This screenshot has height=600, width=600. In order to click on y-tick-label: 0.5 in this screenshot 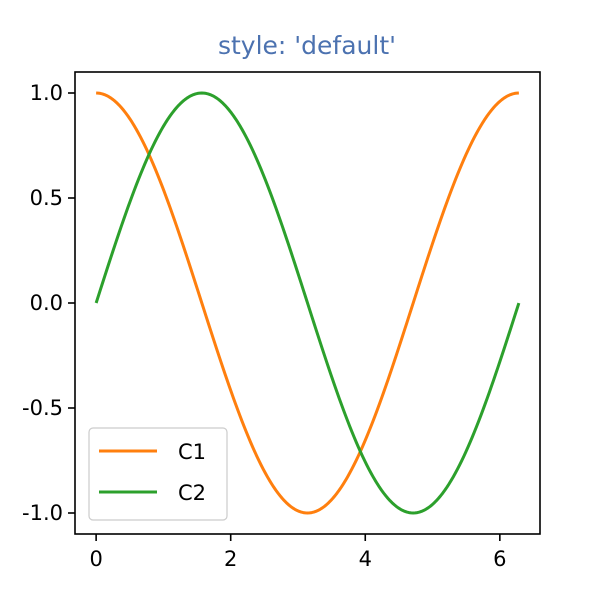, I will do `click(46, 198)`.